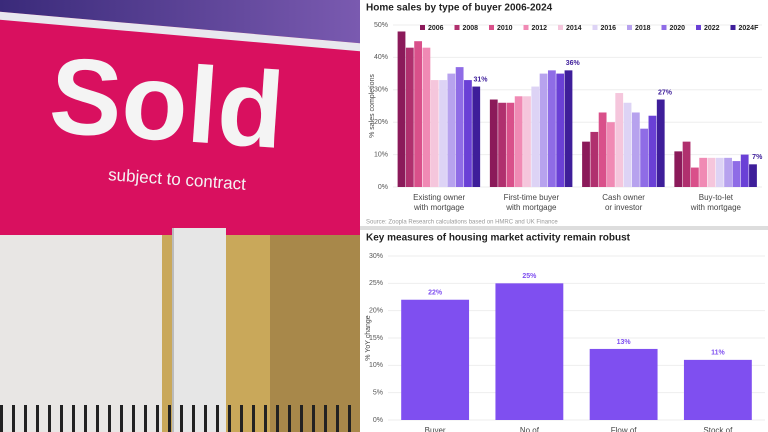 This screenshot has height=432, width=768. I want to click on value-label: 13%, so click(624, 342).